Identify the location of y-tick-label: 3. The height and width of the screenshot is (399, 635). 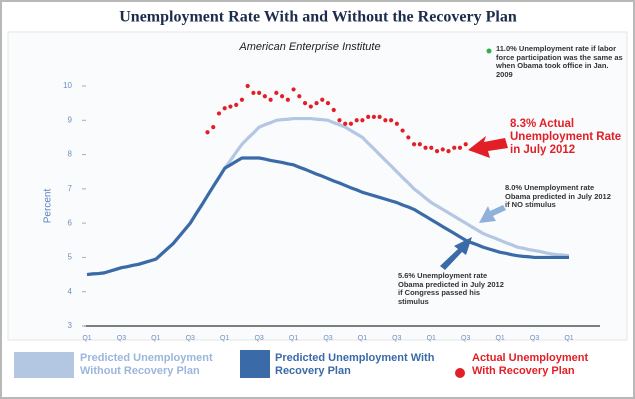
(70, 325).